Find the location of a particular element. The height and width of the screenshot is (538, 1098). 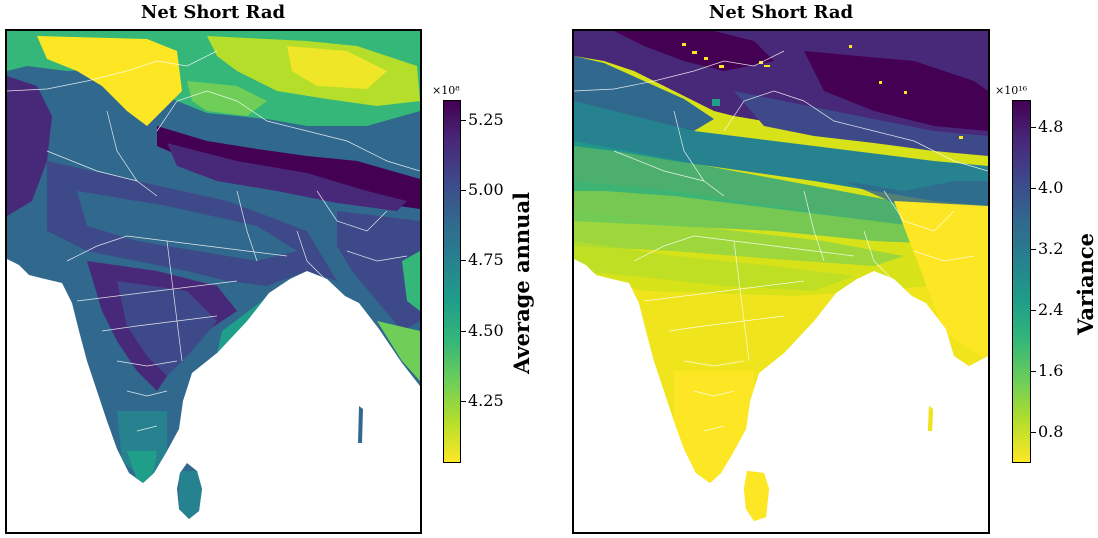

colorbar-tick-label: 2.4 is located at coordinates (1051, 309).